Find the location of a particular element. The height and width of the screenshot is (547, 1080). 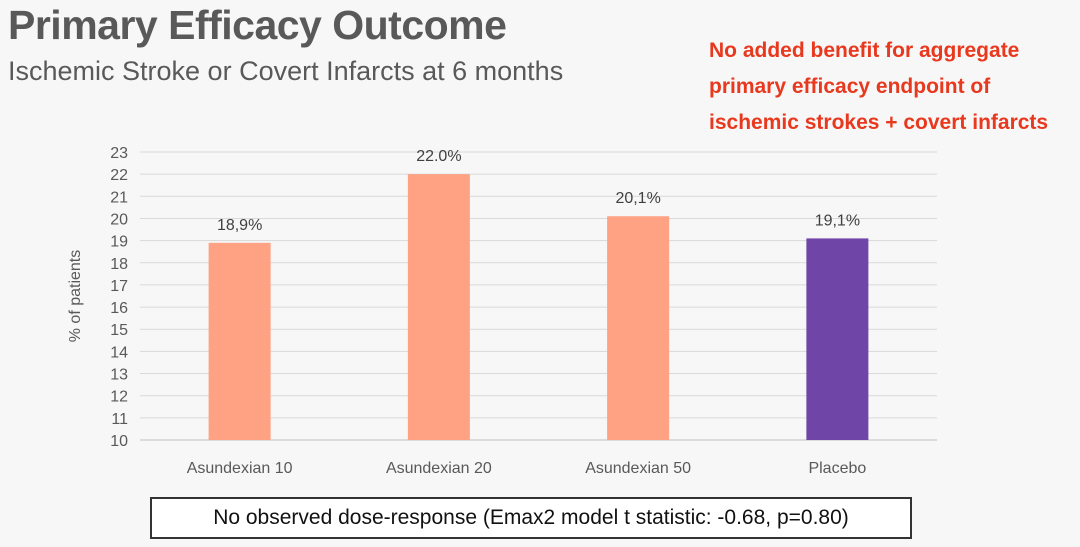

y-tick-label: 14 is located at coordinates (119, 352).